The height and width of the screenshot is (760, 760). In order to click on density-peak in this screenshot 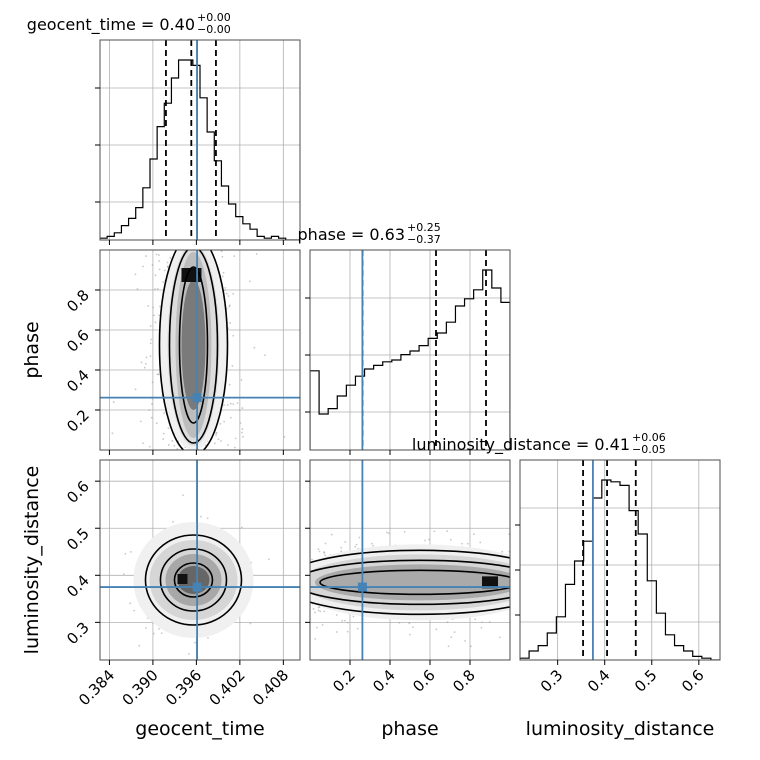, I will do `click(191, 275)`.